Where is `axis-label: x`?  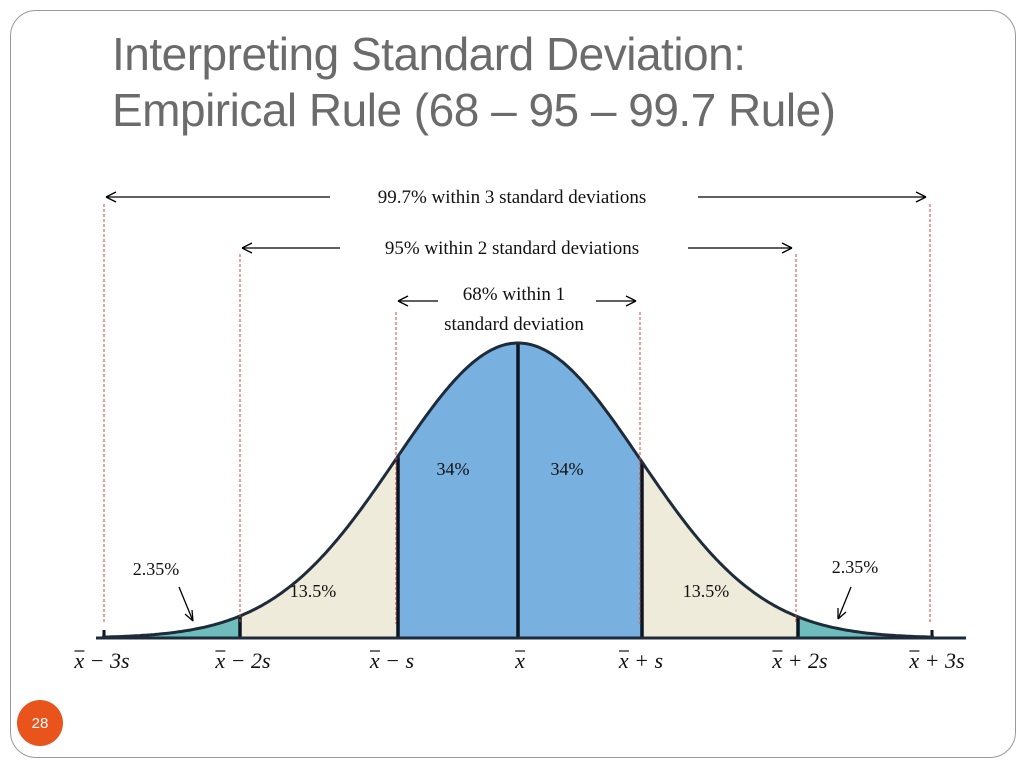 axis-label: x is located at coordinates (519, 660).